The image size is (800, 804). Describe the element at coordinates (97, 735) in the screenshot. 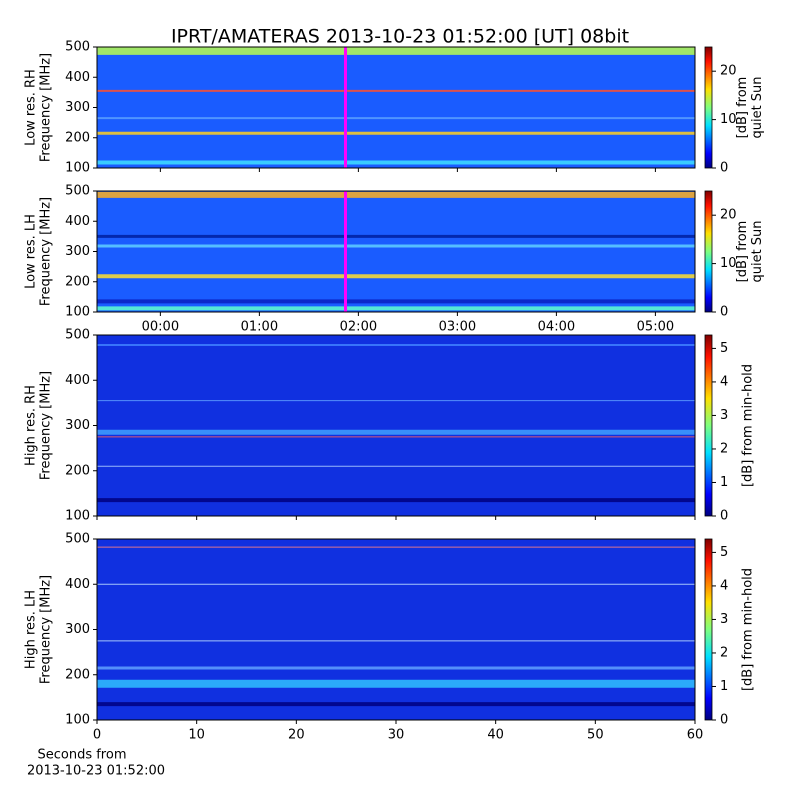

I see `x-tick-label: 0` at that location.